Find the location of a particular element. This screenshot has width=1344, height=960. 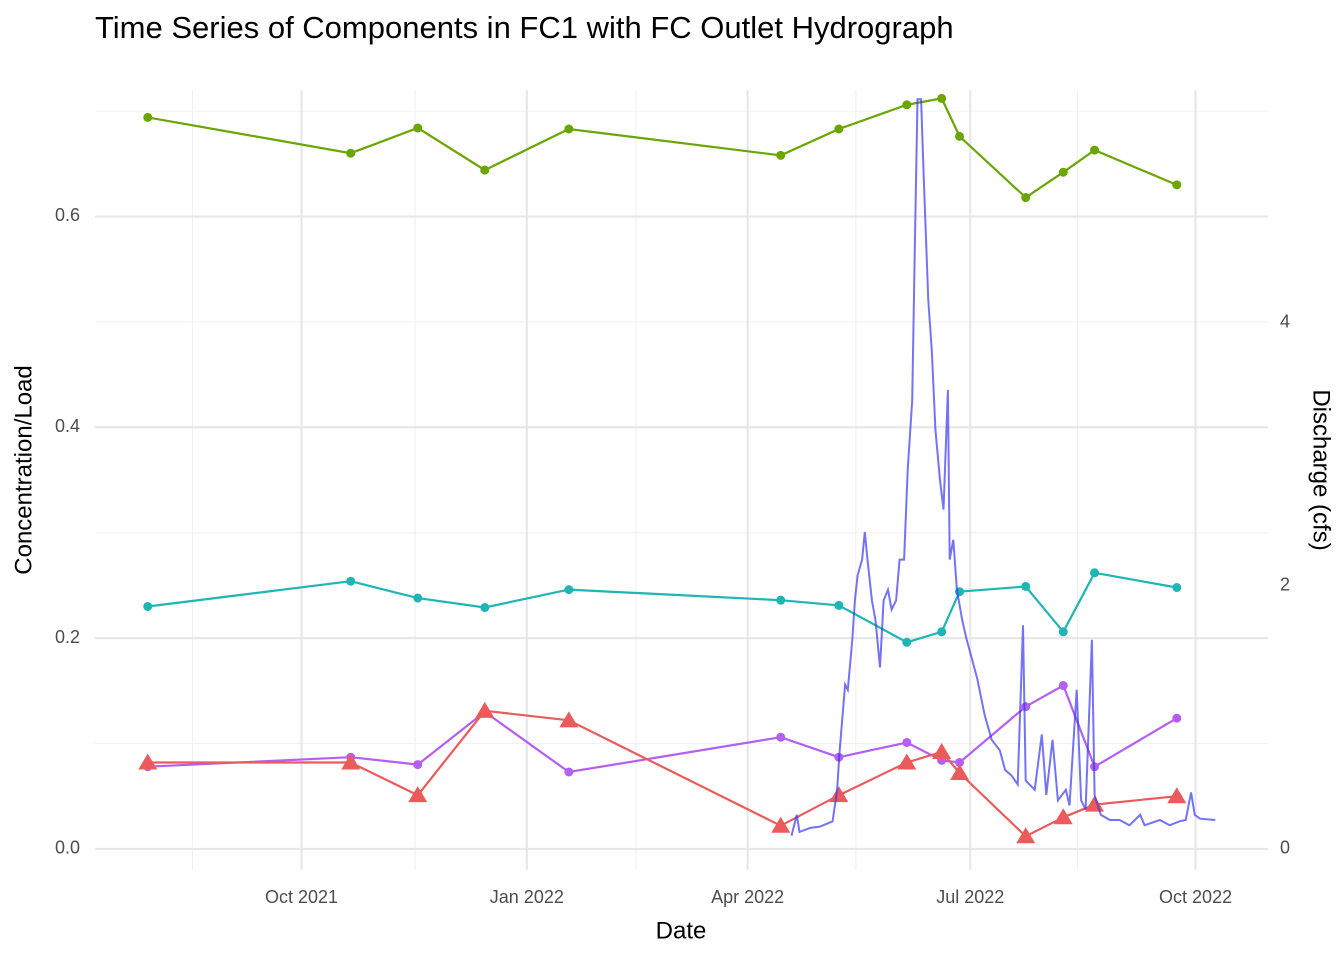

y2-tick-label: 2 is located at coordinates (1285, 585).